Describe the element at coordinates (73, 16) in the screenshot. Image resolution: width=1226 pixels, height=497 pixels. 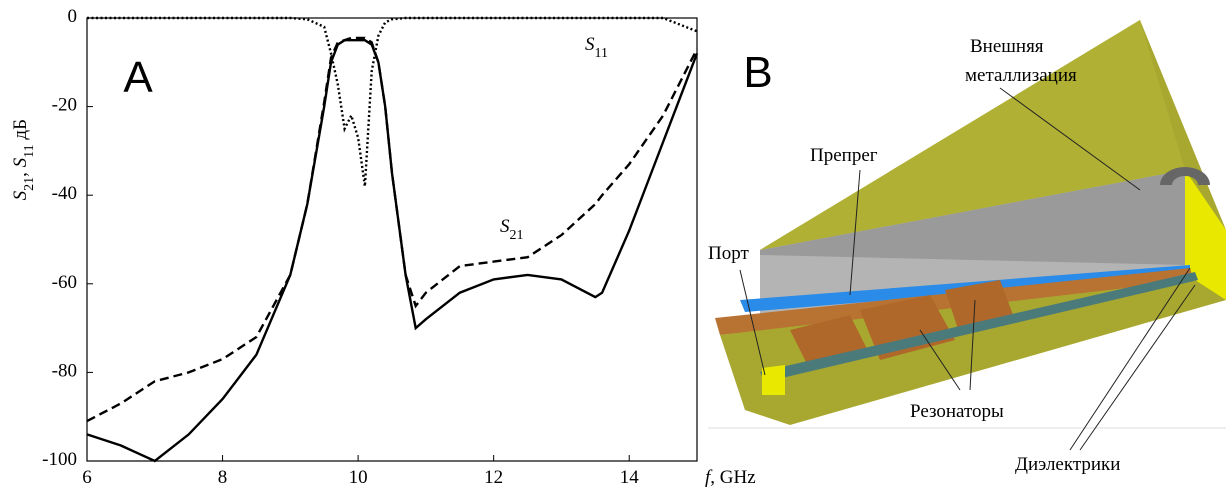
I see `y-tick-label: 0` at that location.